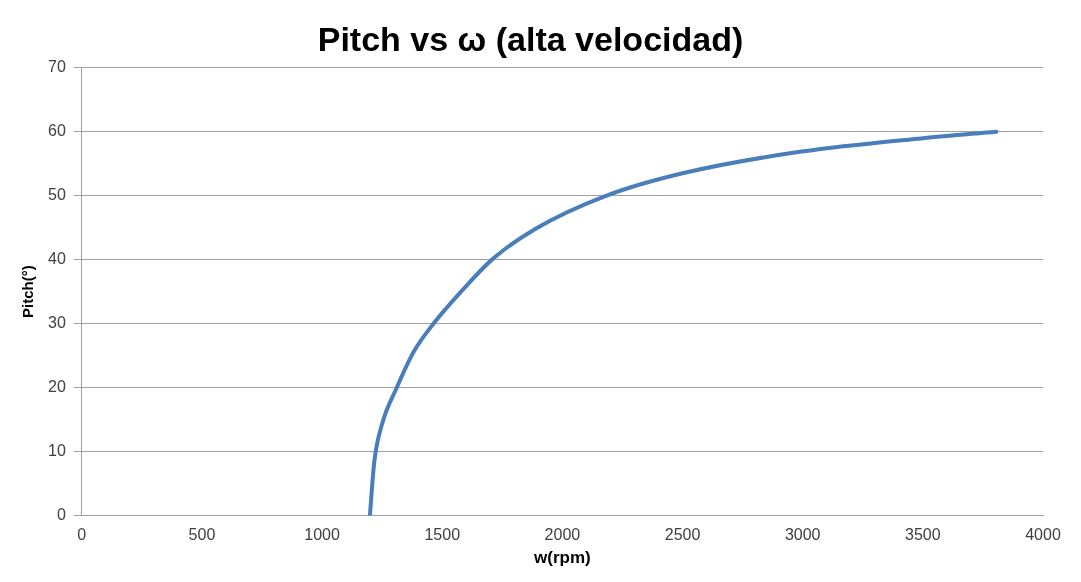  What do you see at coordinates (57, 259) in the screenshot?
I see `y-tick-label: 40` at bounding box center [57, 259].